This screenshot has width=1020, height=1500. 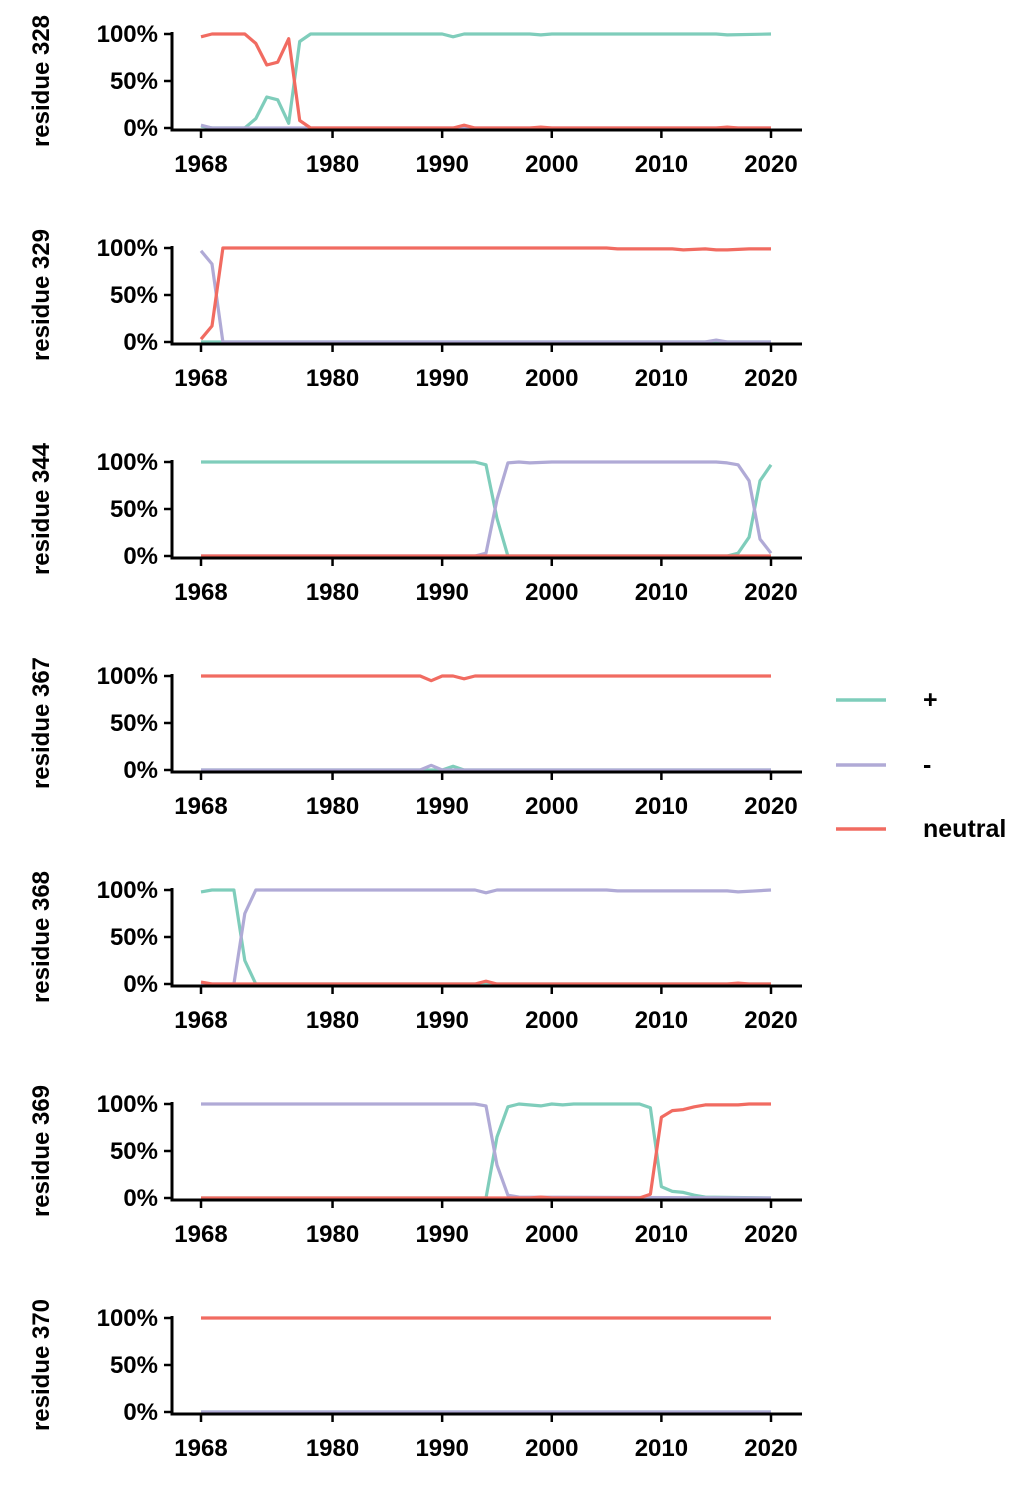 What do you see at coordinates (41, 508) in the screenshot?
I see `y-axis-label: residue 344` at bounding box center [41, 508].